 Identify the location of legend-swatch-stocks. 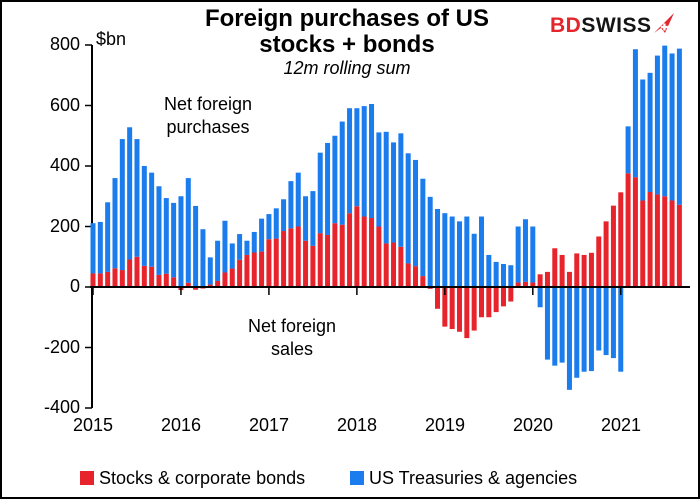
(87, 478).